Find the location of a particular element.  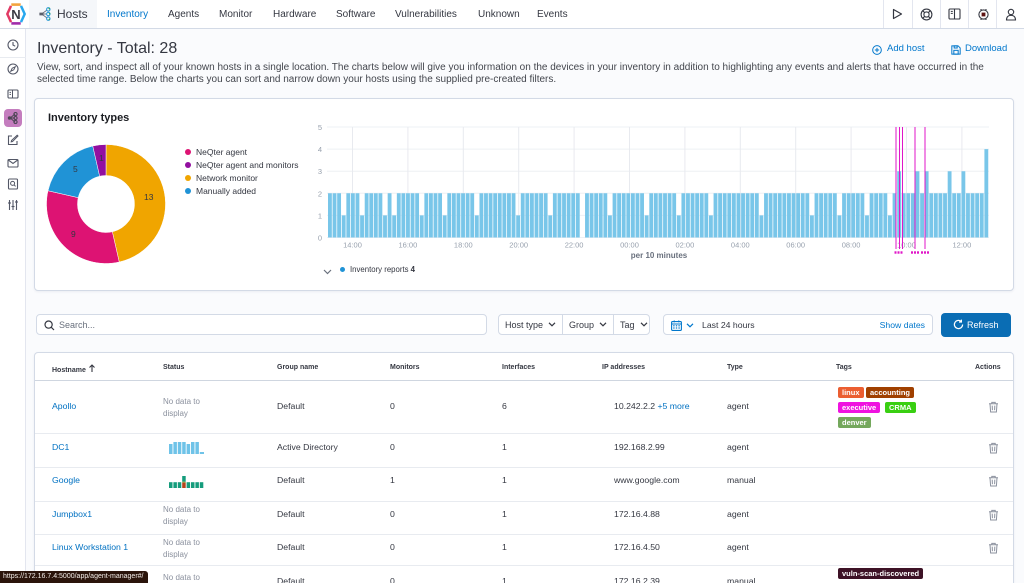

svg-text: 5 is located at coordinates (320, 127).